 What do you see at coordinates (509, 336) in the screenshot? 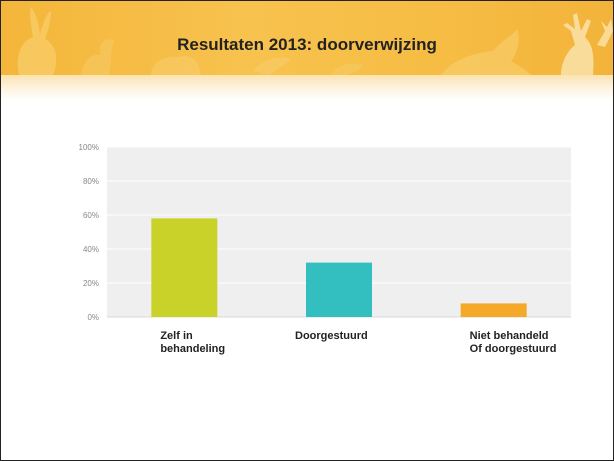
I see `x-category-label-line: Niet behandeld` at bounding box center [509, 336].